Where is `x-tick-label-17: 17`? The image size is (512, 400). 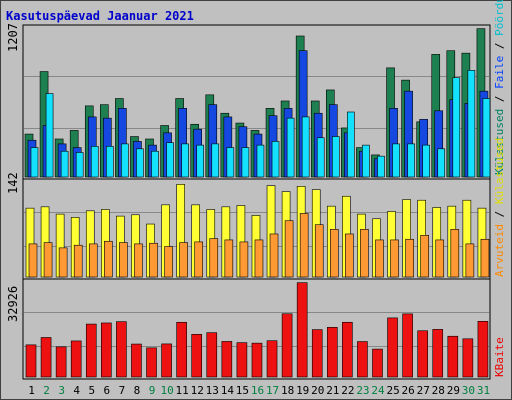
x-tick-label-17: 17 is located at coordinates (272, 390).